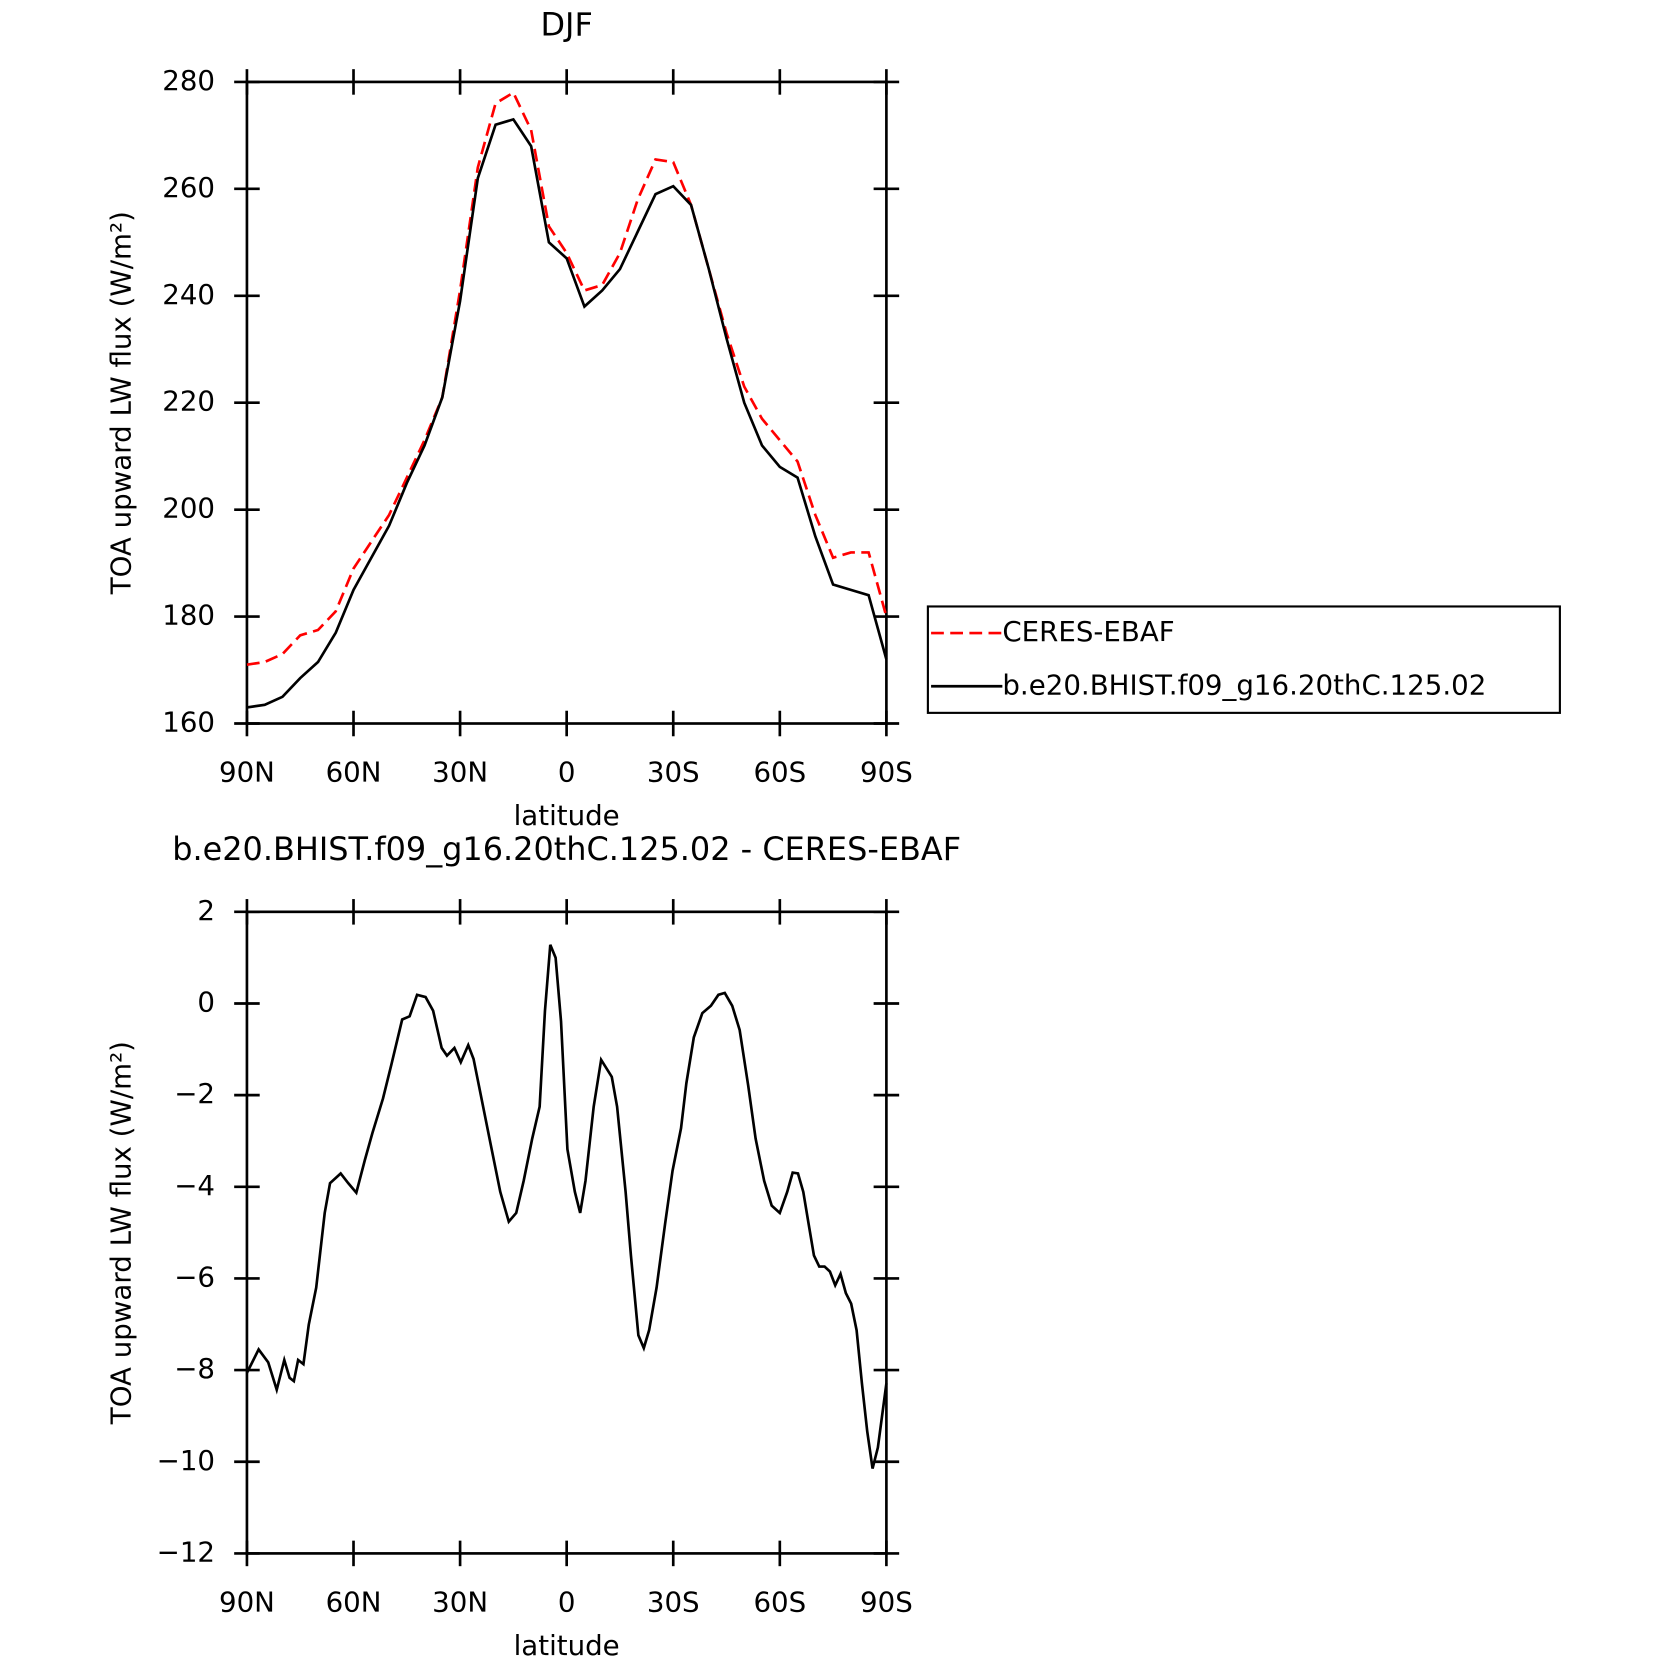 This screenshot has width=1660, height=1663. Describe the element at coordinates (1243, 659) in the screenshot. I see `legend-box` at that location.